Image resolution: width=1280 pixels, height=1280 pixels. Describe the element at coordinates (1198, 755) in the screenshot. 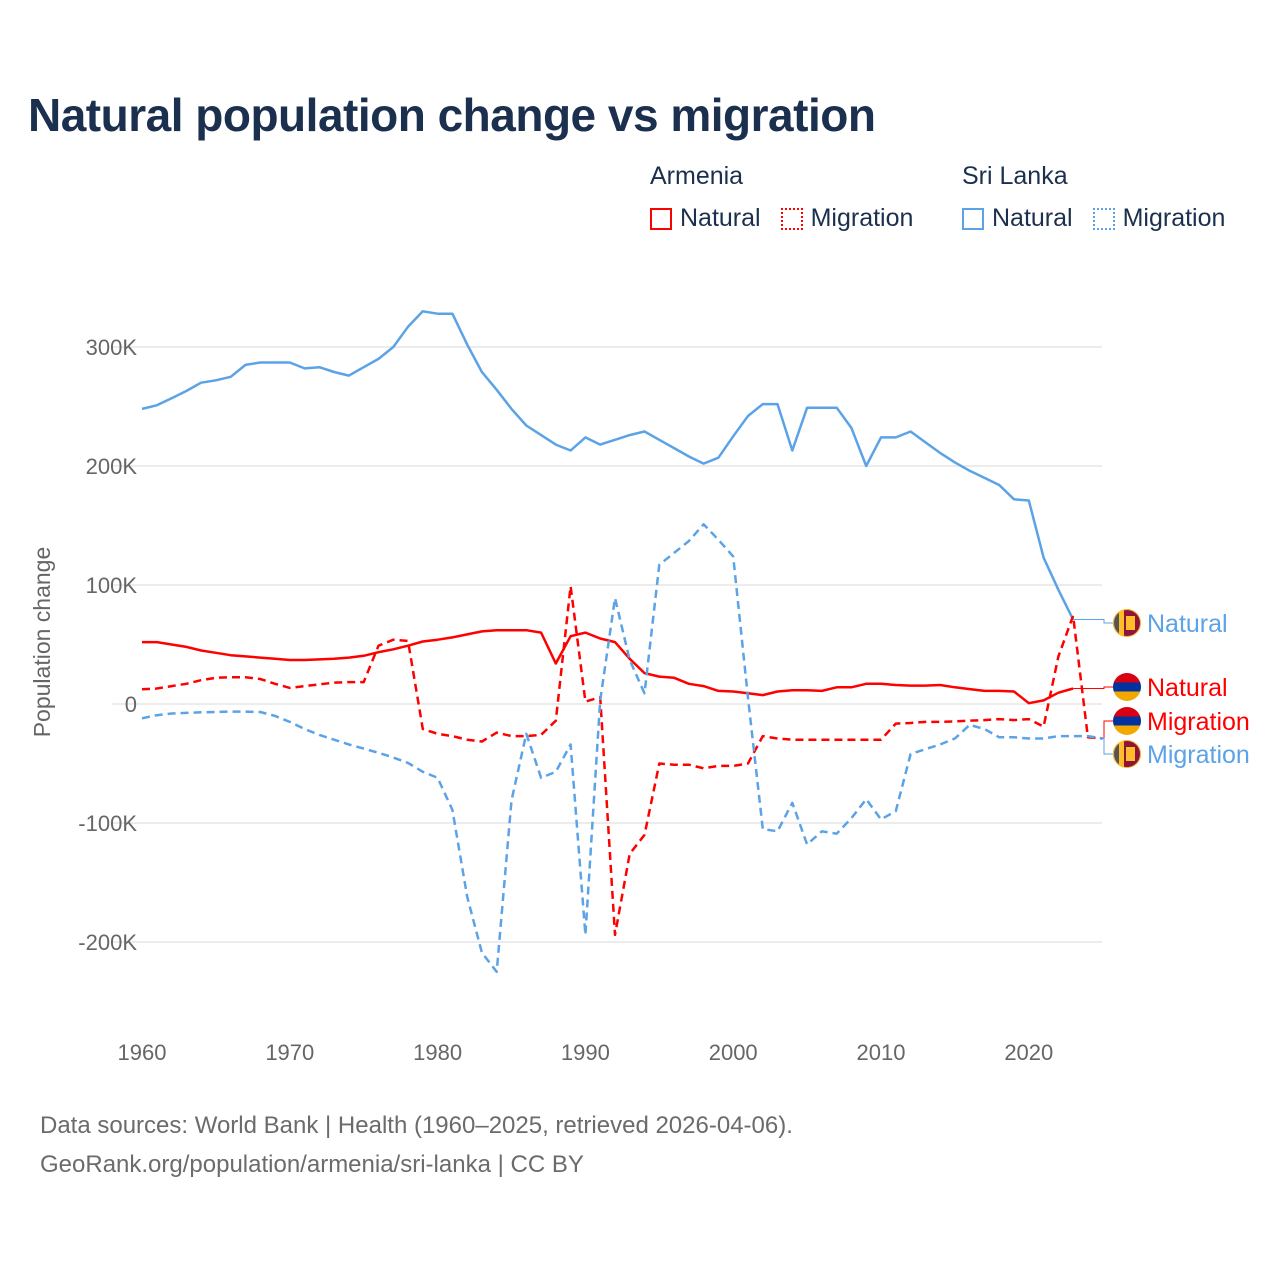

I see `end-label-sri-lanka-migration: Migration` at that location.